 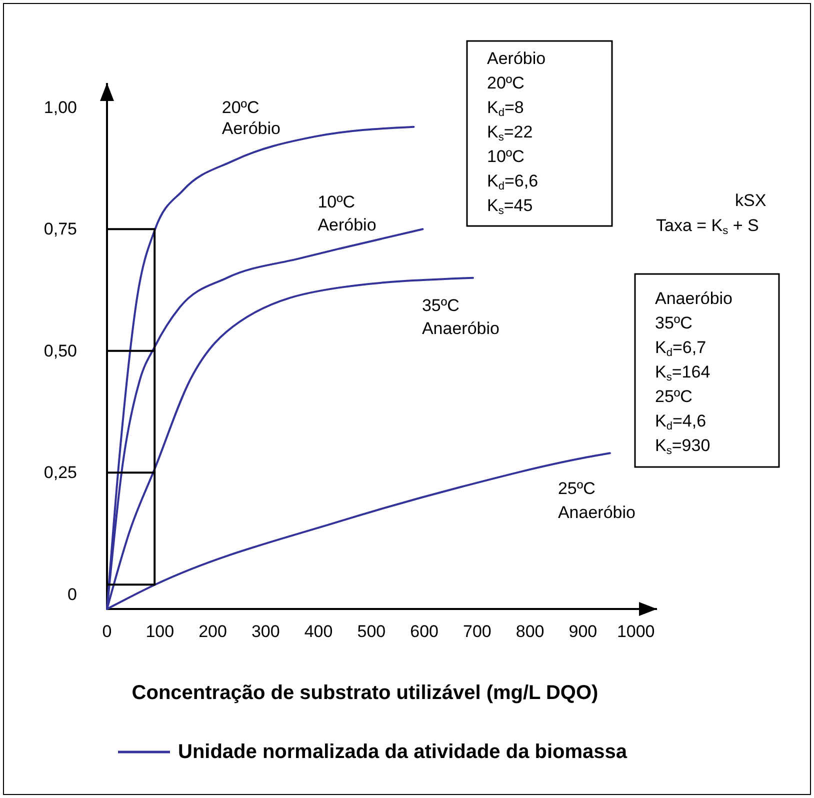 I want to click on annotation: 10ºC Aeróbio, so click(x=347, y=213).